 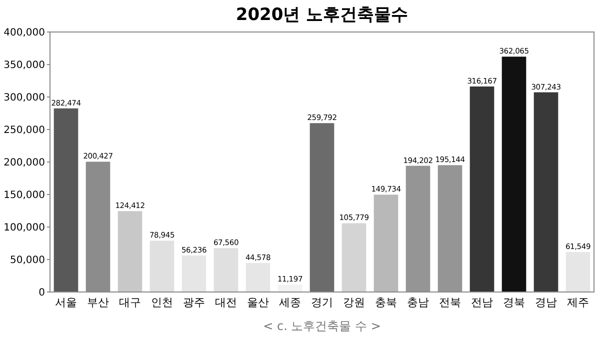 What do you see at coordinates (24, 65) in the screenshot?
I see `y-tick-label: 350,000` at bounding box center [24, 65].